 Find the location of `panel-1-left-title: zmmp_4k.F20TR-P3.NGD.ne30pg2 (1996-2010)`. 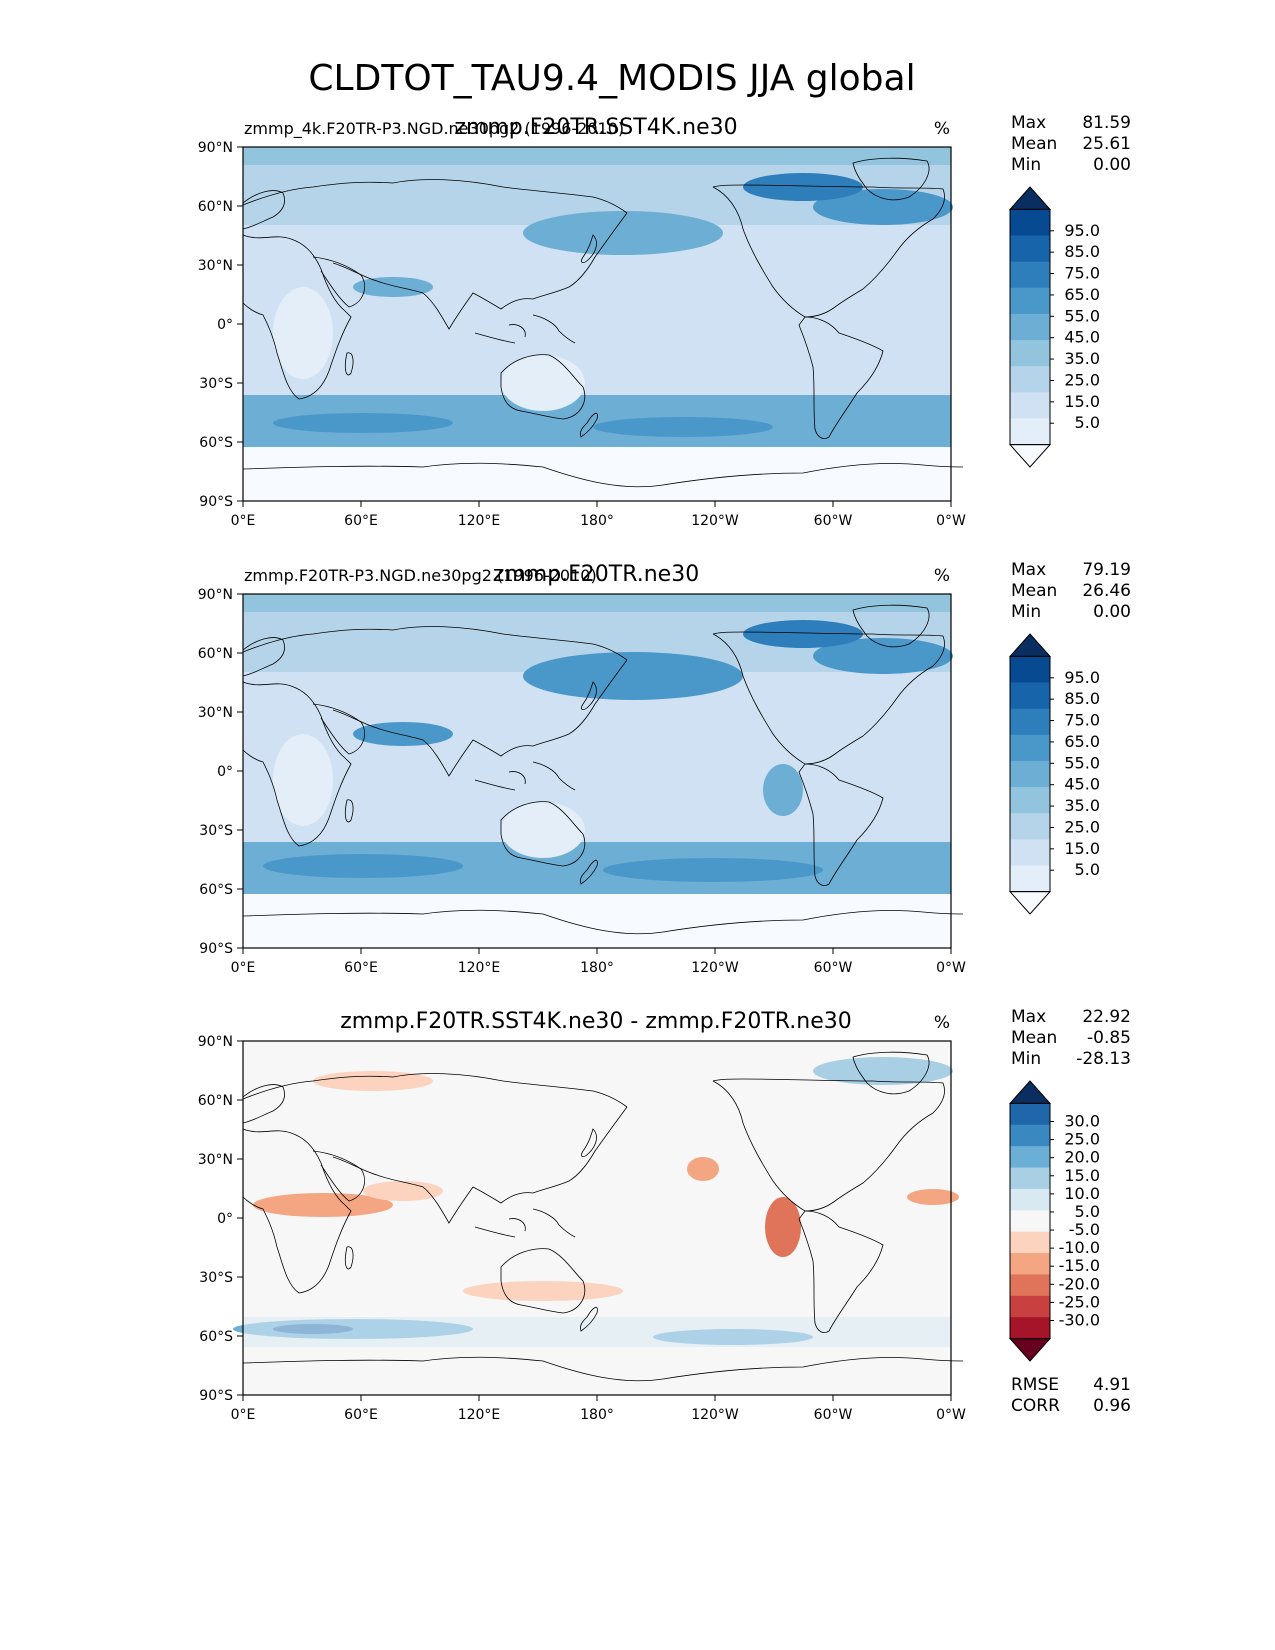

panel-1-left-title: zmmp_4k.F20TR-P3.NGD.ne30pg2 (1996-2010) is located at coordinates (434, 129).